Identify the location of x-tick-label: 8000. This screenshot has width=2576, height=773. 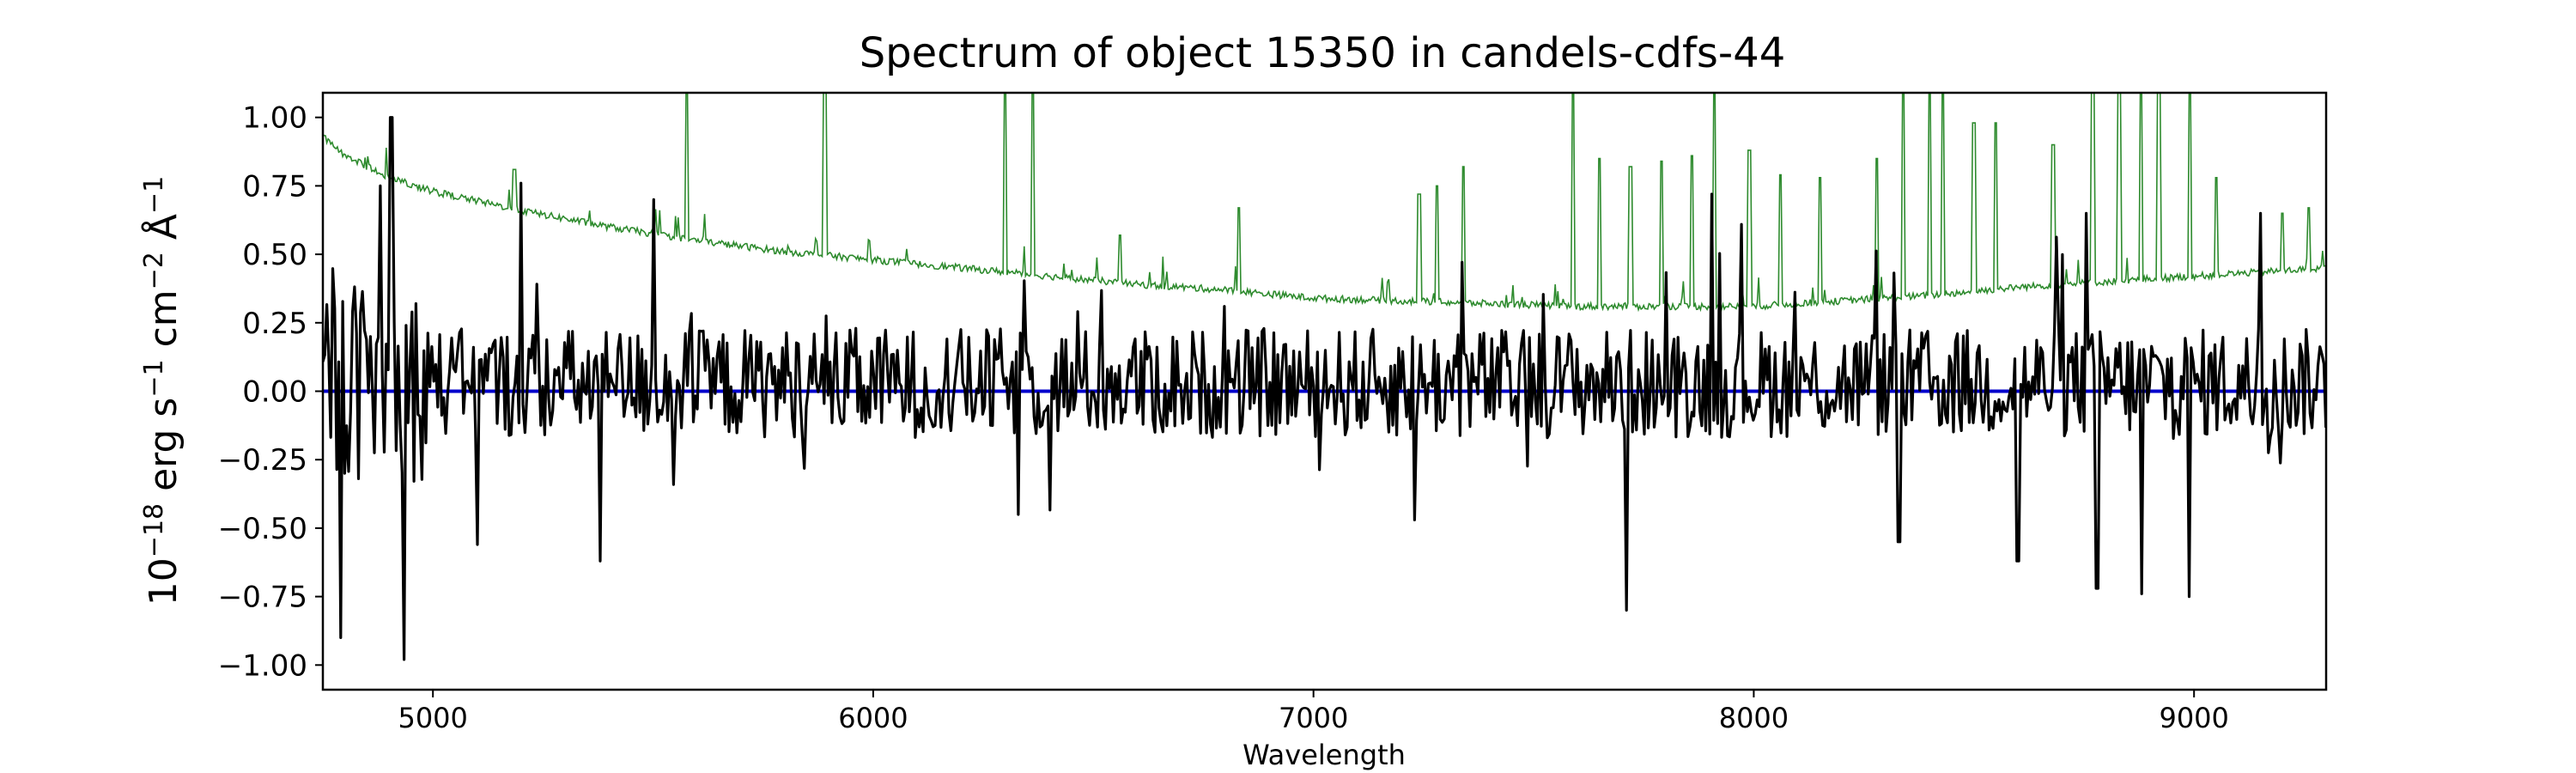
(1754, 718).